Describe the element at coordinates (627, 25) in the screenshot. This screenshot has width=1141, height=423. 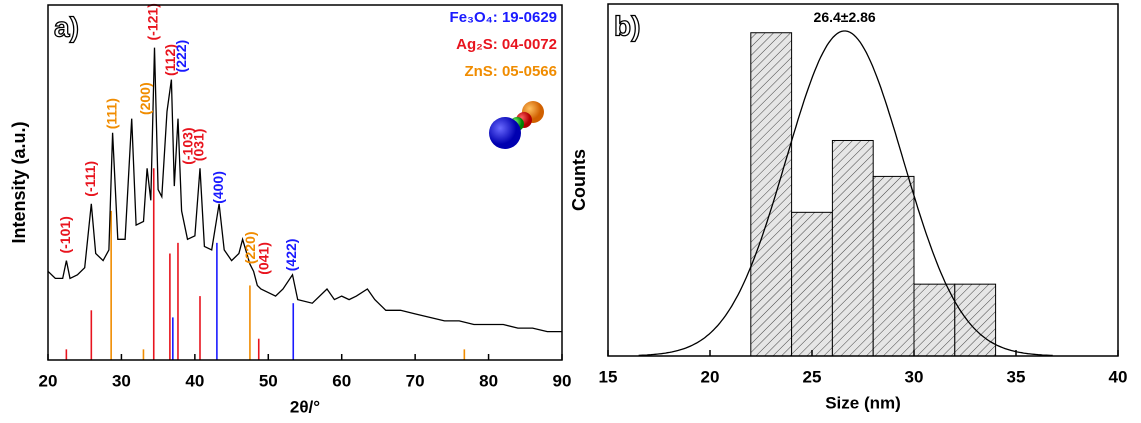
I see `panel-label: b)` at that location.